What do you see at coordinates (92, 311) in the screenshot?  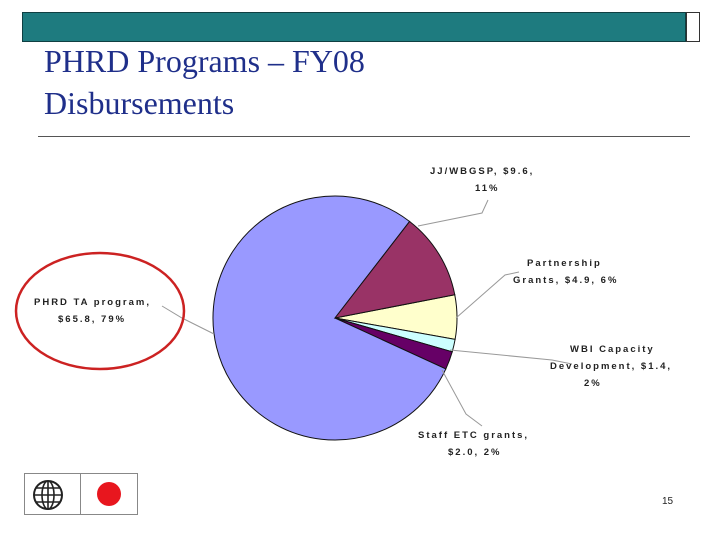 I see `slice-label: PHRD TA program, $65.8, 79%` at bounding box center [92, 311].